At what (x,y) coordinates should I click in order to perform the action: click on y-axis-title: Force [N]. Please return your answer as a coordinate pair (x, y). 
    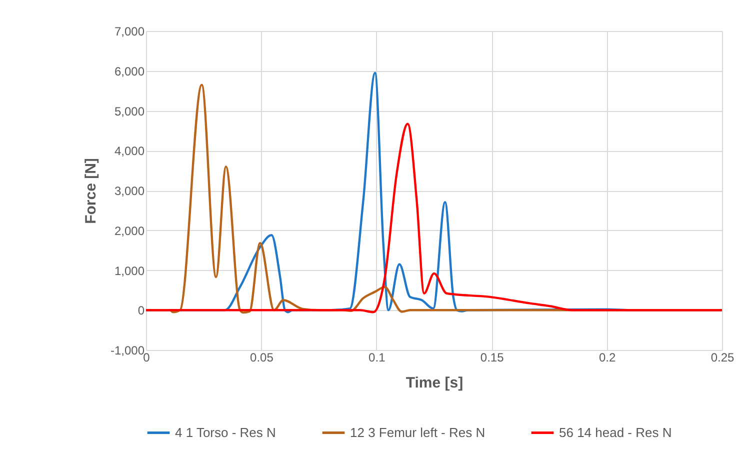
    Looking at the image, I should click on (91, 191).